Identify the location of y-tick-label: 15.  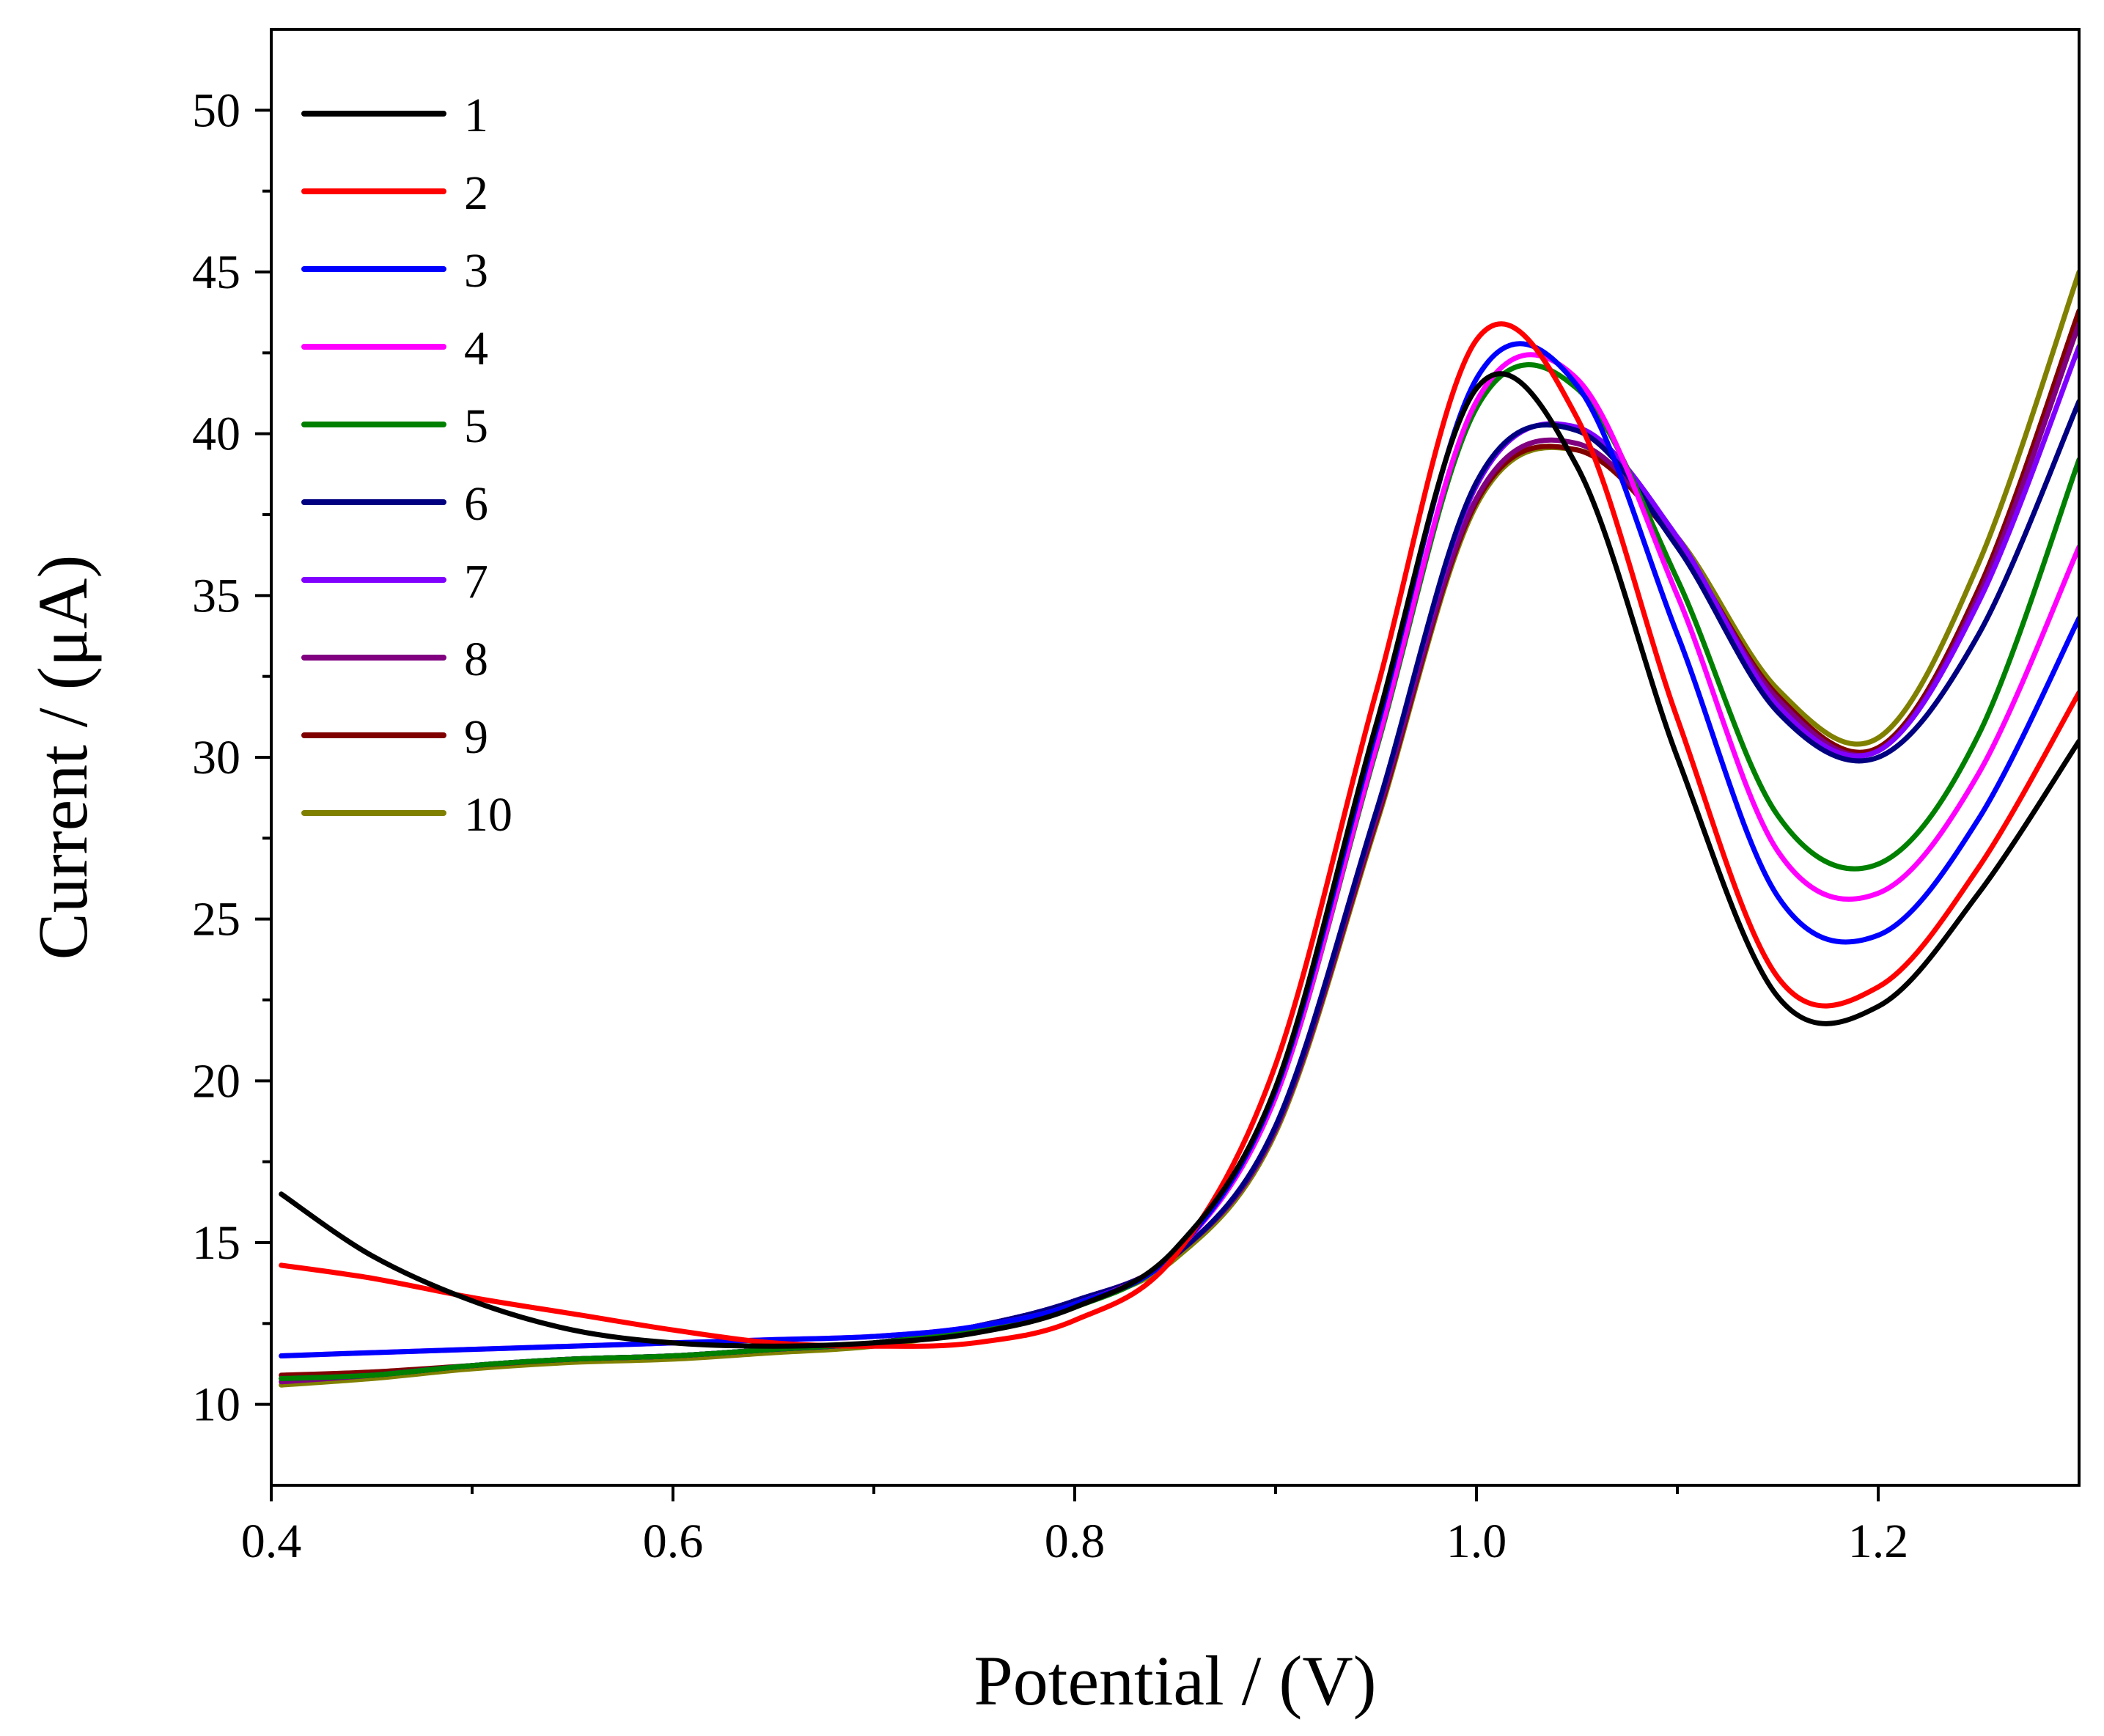
(216, 1243).